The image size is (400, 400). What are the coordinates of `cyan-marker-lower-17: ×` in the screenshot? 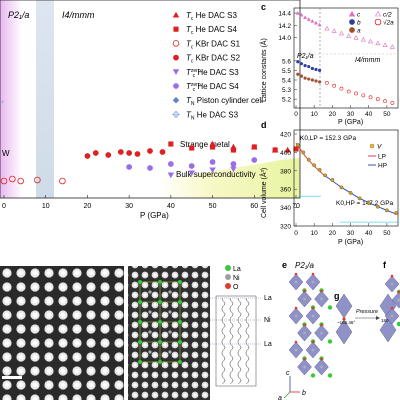 It's located at (373, 221).